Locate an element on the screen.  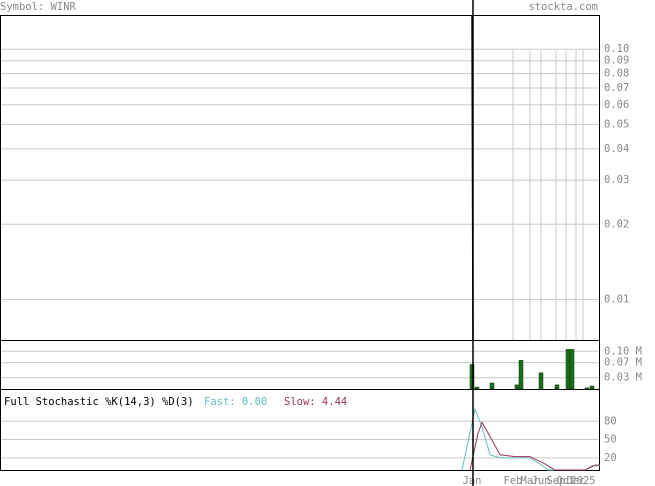
x-tick-label: 2025 is located at coordinates (582, 480).